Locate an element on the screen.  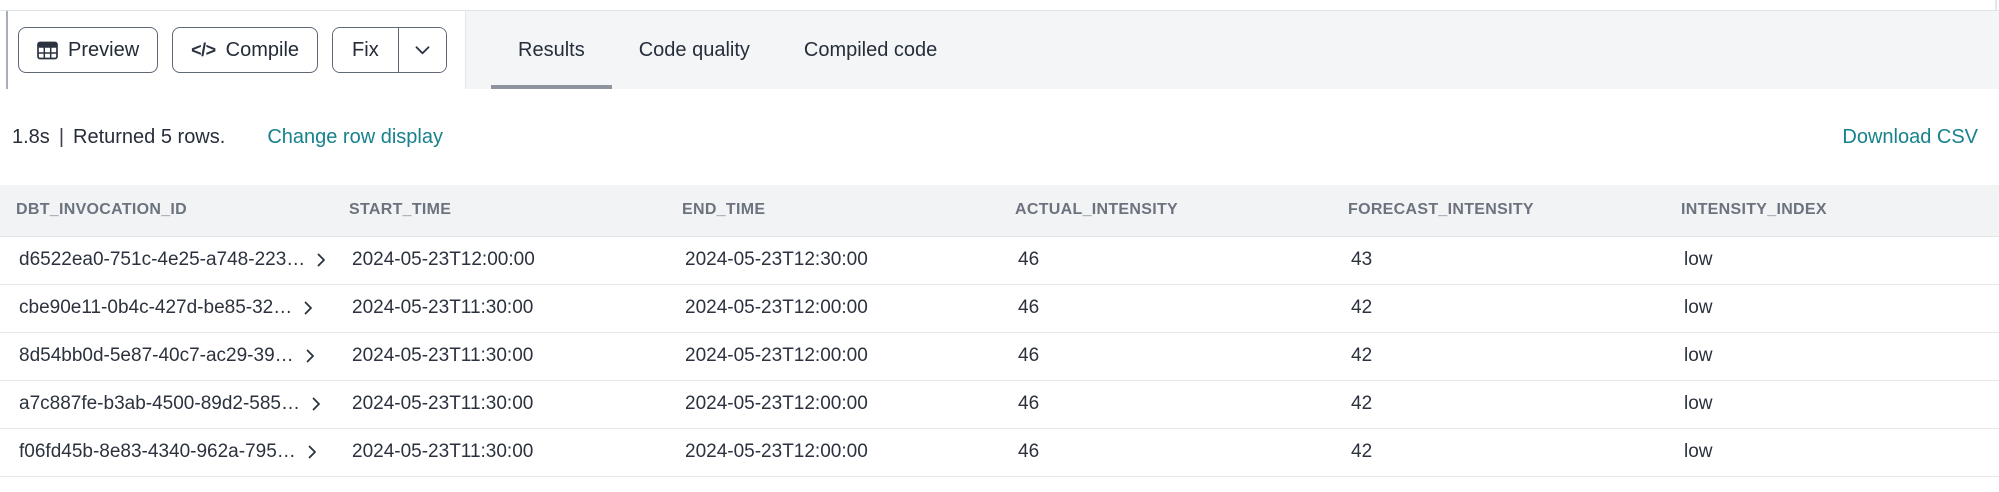
tab-compiled-code-label: Compiled code is located at coordinates (870, 49).